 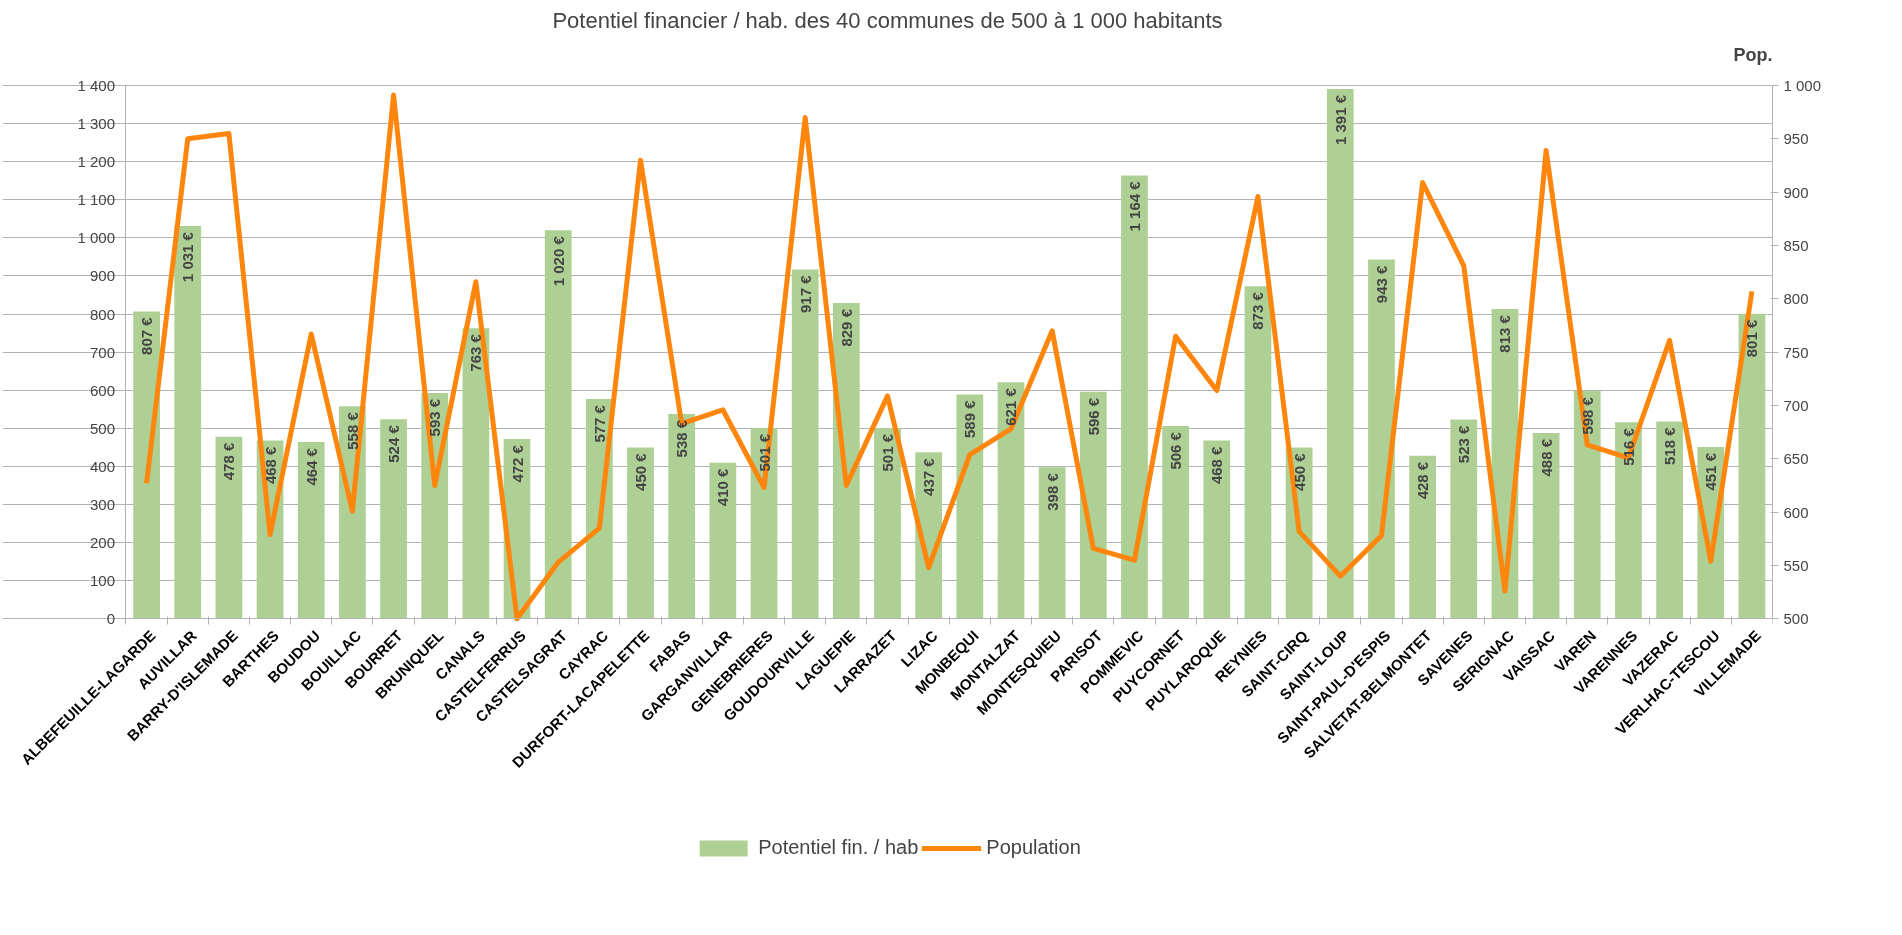 I want to click on data-label: 593 €, so click(x=435, y=417).